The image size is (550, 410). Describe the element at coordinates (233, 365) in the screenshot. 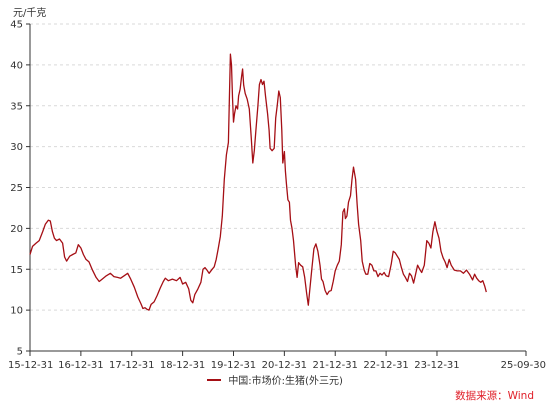

I see `x-tick-label-4: 19-12-31` at that location.